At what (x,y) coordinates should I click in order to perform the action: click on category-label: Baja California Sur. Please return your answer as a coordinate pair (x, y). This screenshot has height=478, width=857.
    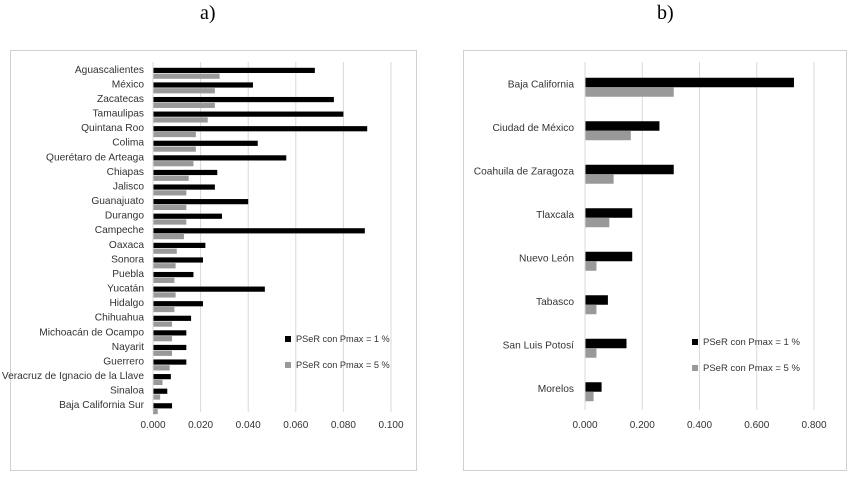
    Looking at the image, I should click on (102, 405).